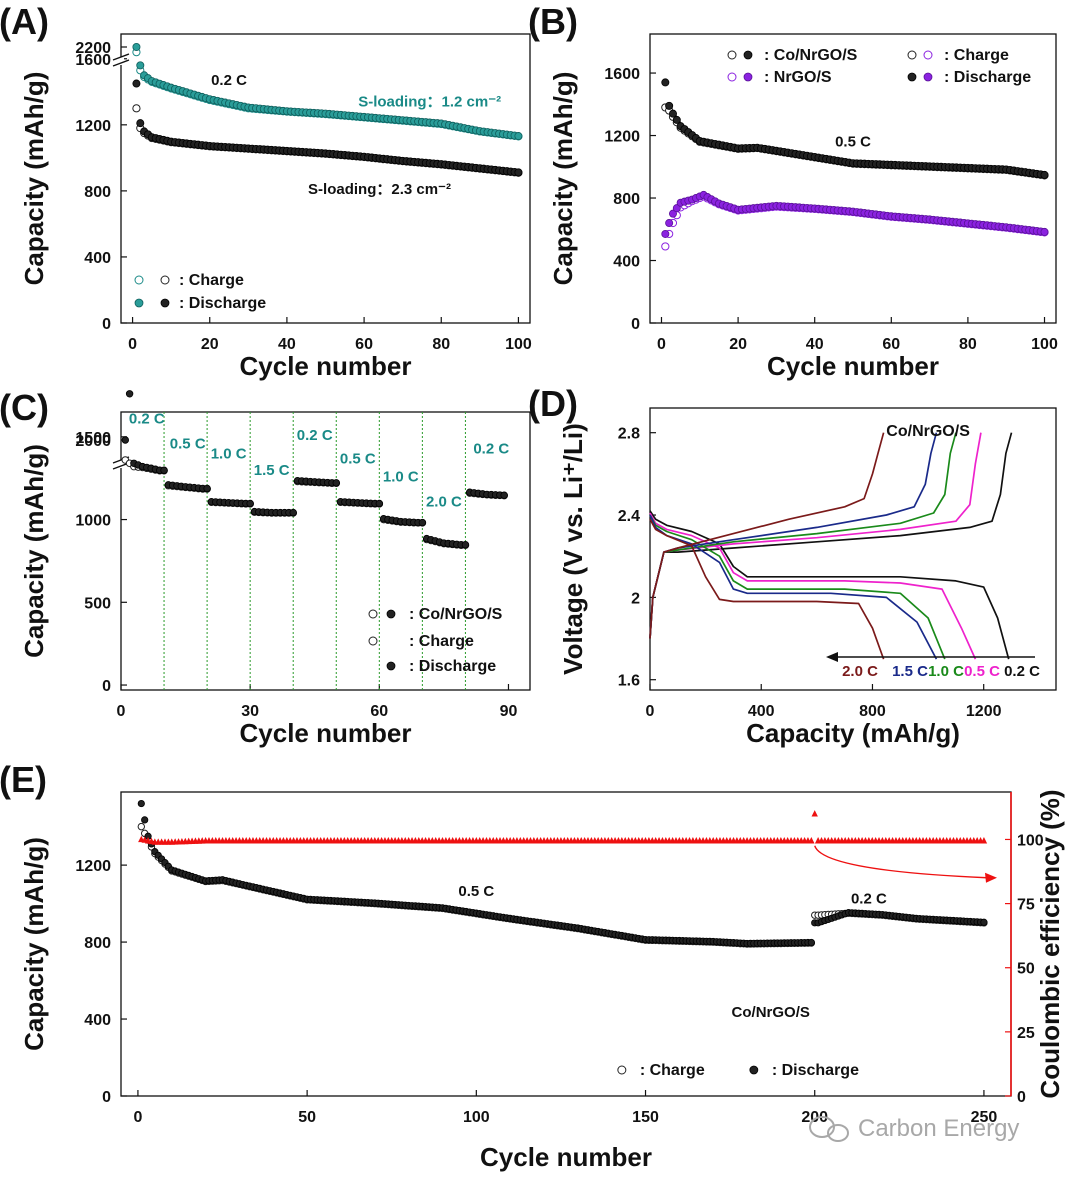  Describe the element at coordinates (34, 179) in the screenshot. I see `y-axis-title: Capacity (mAh/g)` at that location.